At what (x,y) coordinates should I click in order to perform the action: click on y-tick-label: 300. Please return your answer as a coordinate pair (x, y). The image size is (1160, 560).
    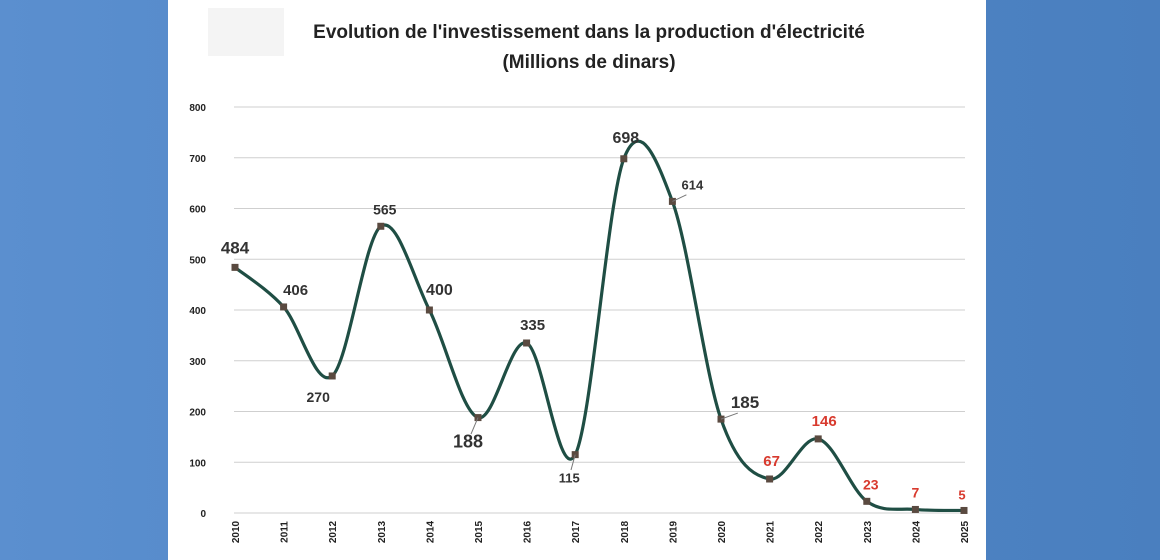
    Looking at the image, I should click on (197, 362).